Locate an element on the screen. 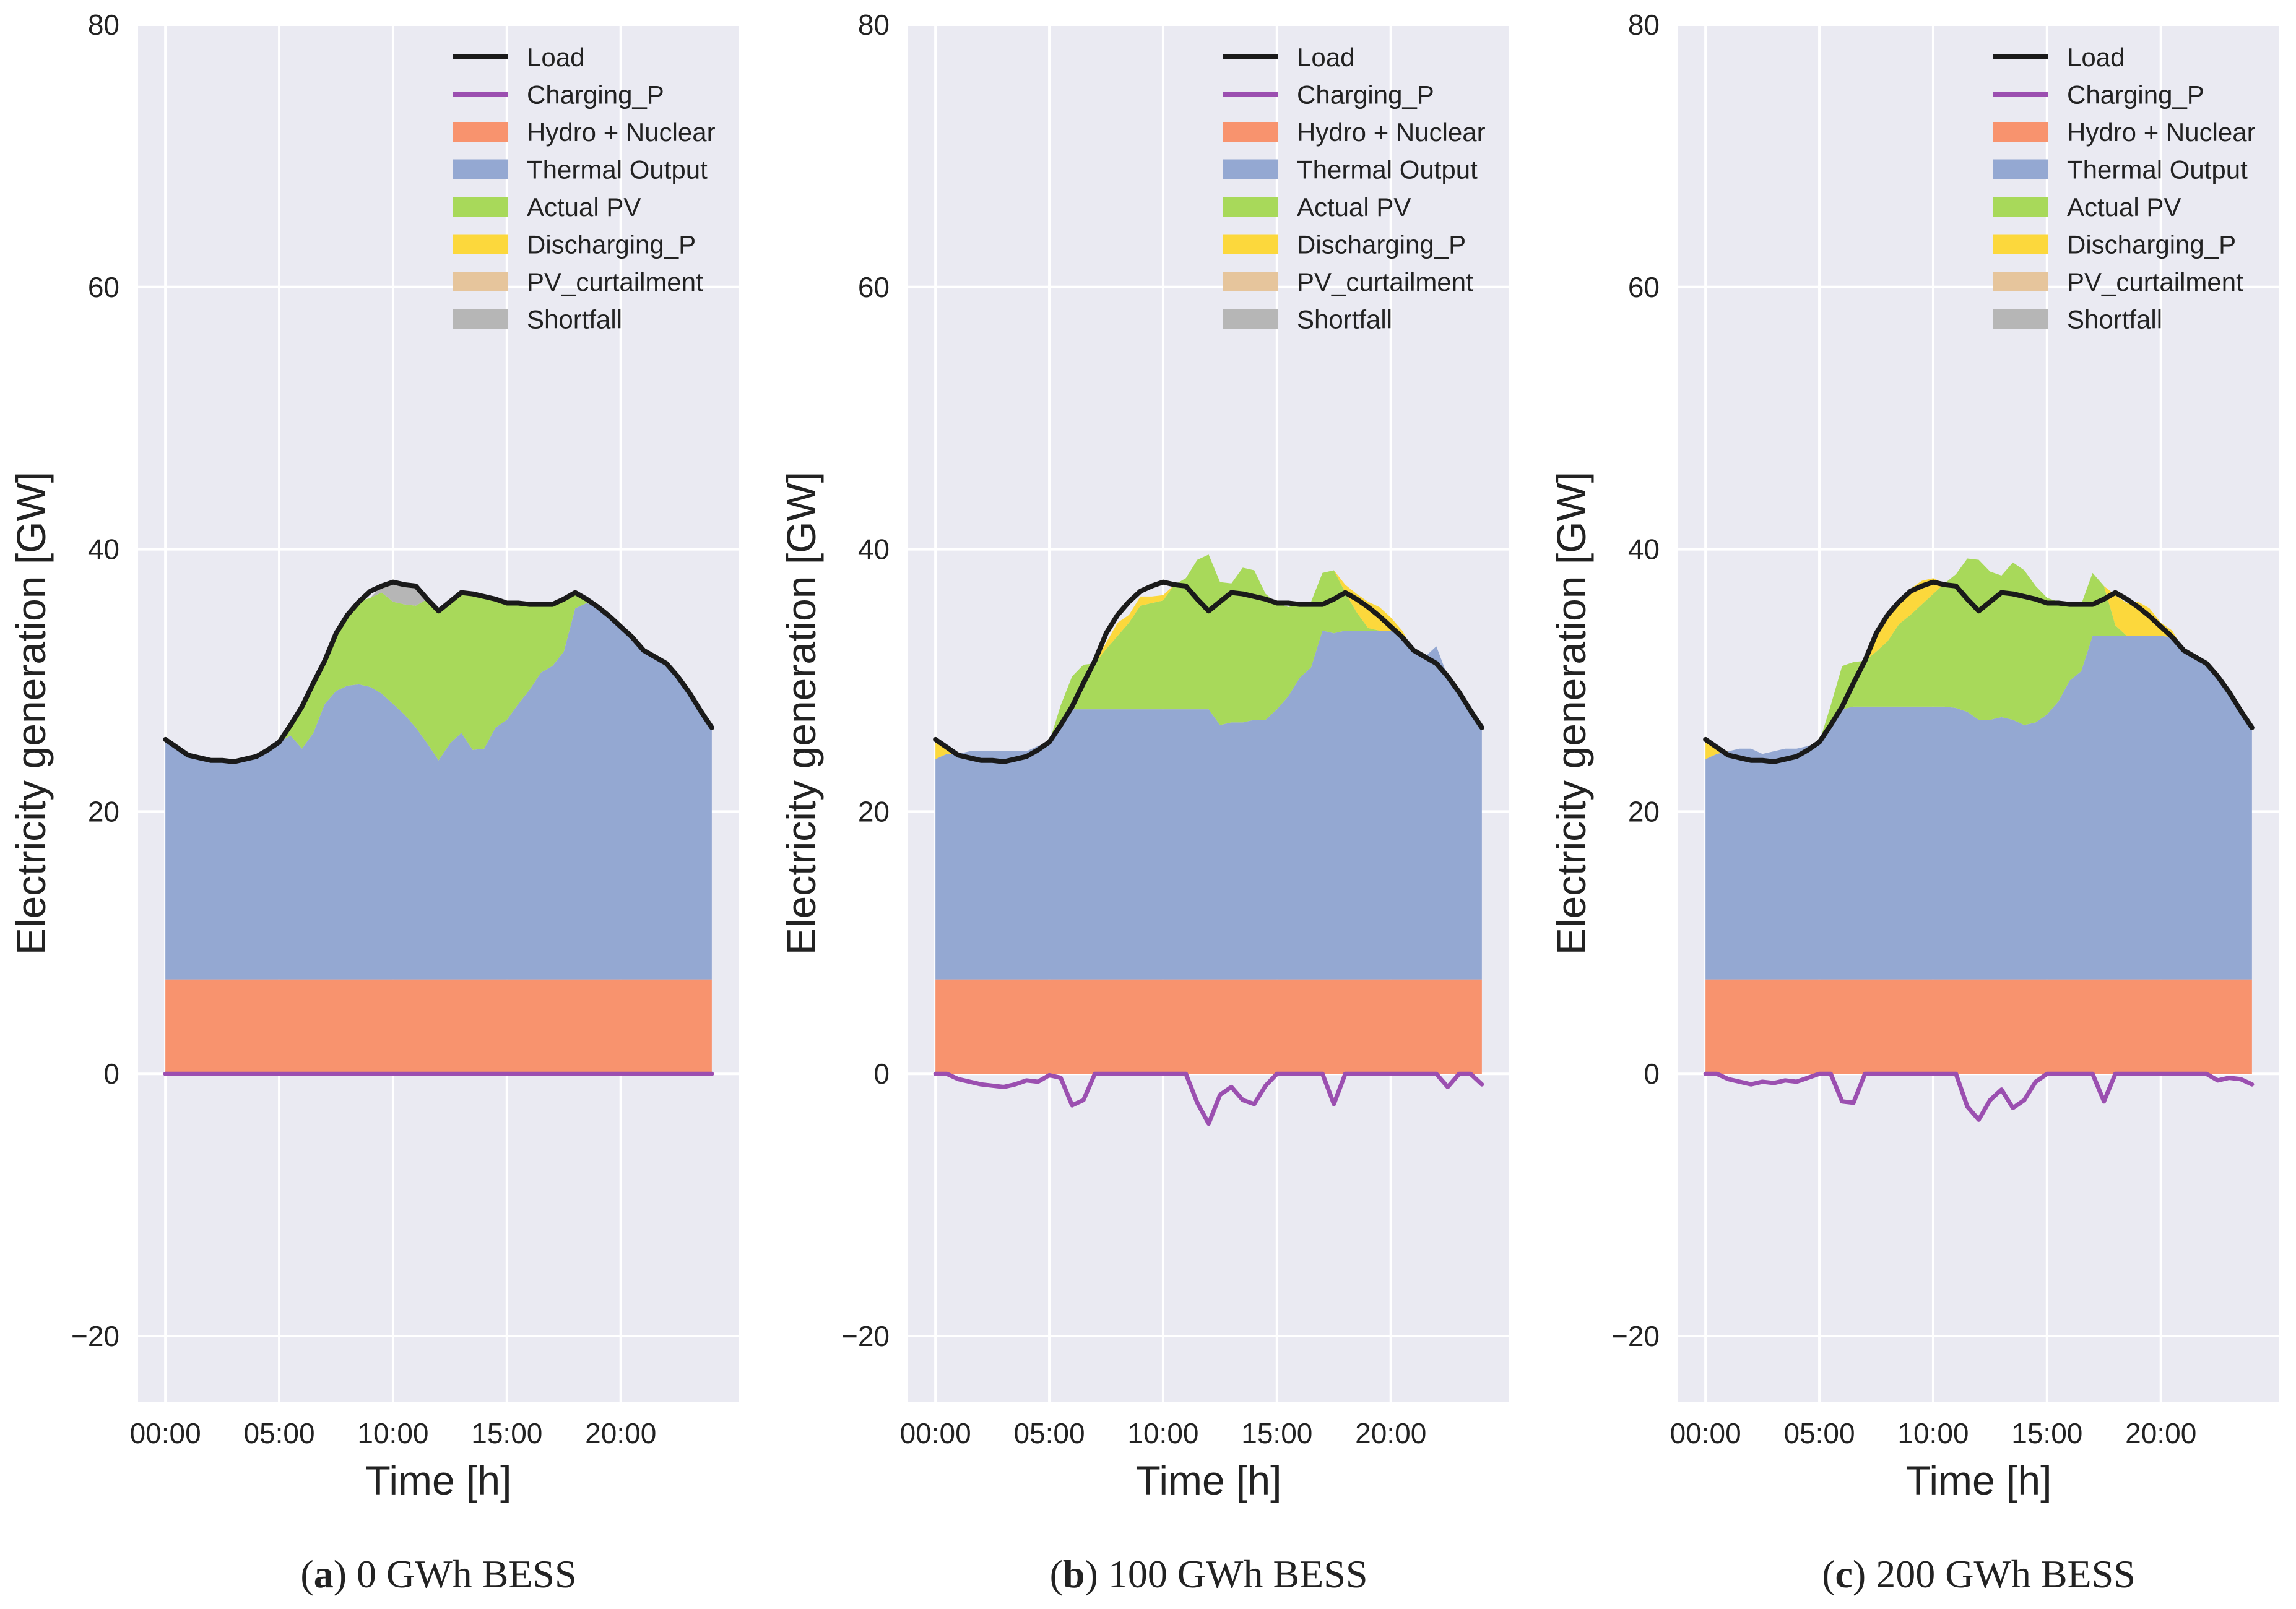 The width and height of the screenshot is (2296, 1609). caption-rest: ) 0 GWh BESS is located at coordinates (456, 1574).